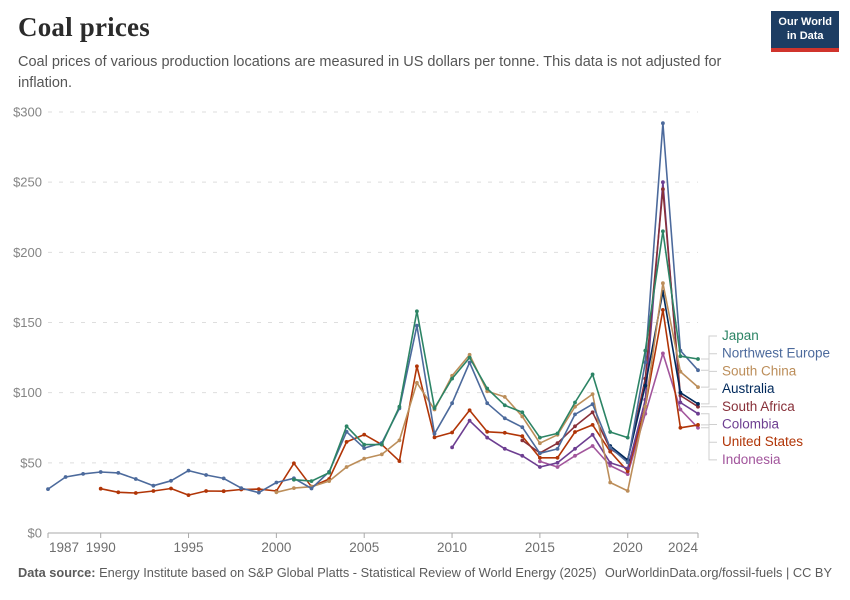  I want to click on data-point-northwest-europe-2022, so click(663, 123).